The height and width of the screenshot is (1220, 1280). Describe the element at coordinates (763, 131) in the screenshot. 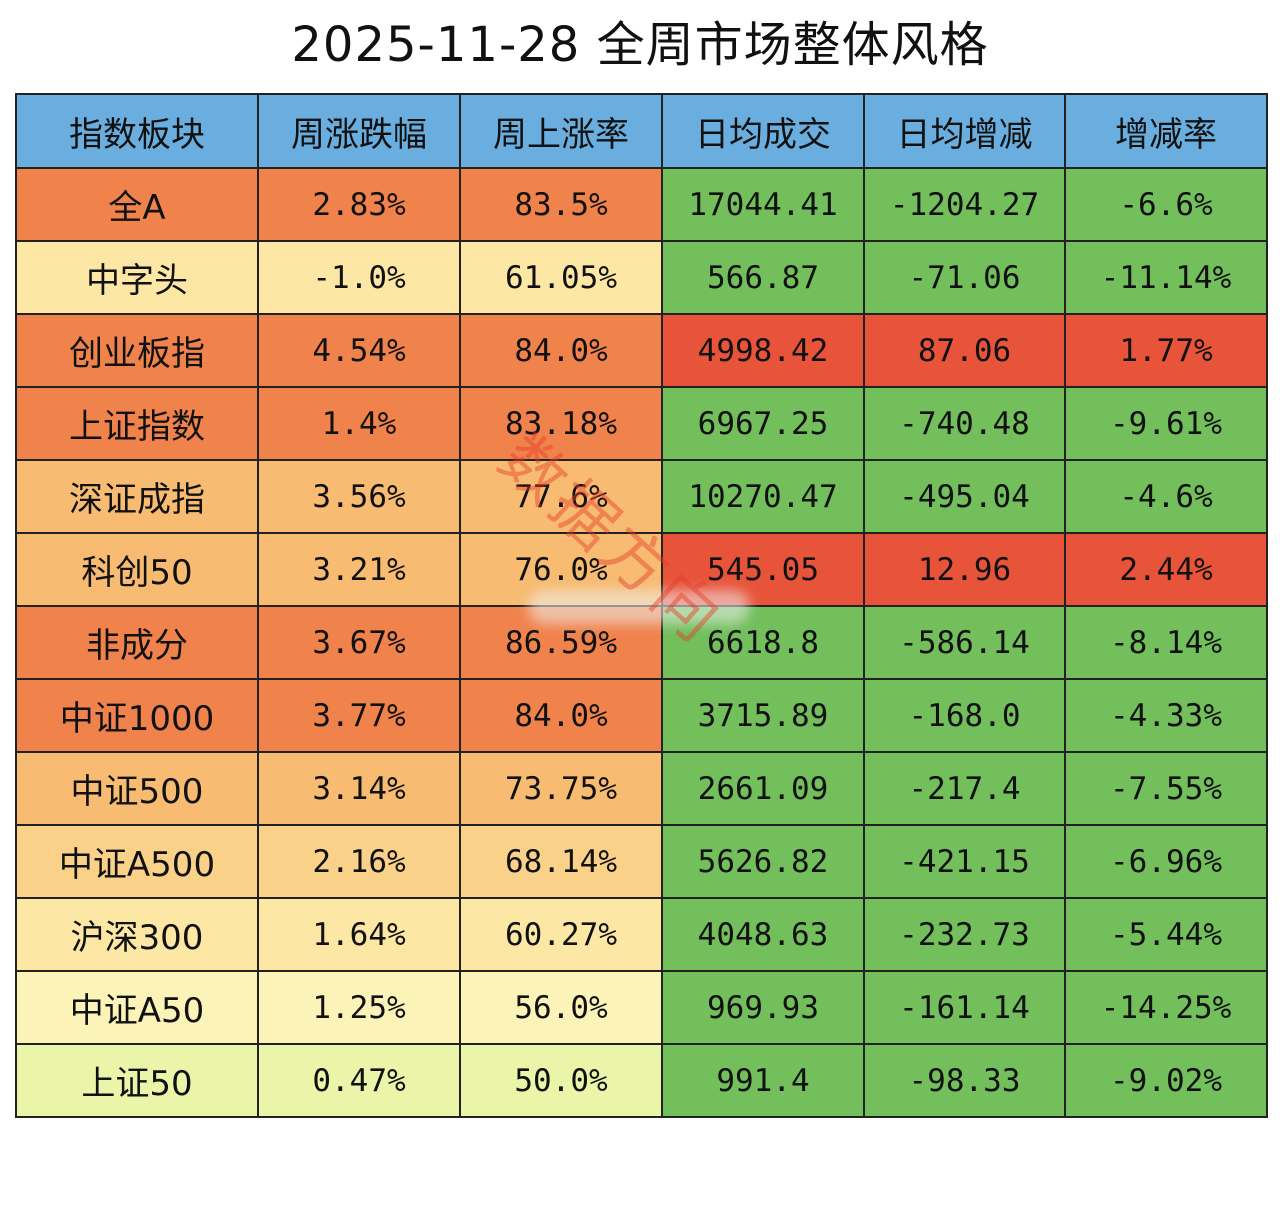

I see `header-avg-volume: 日均成交` at that location.